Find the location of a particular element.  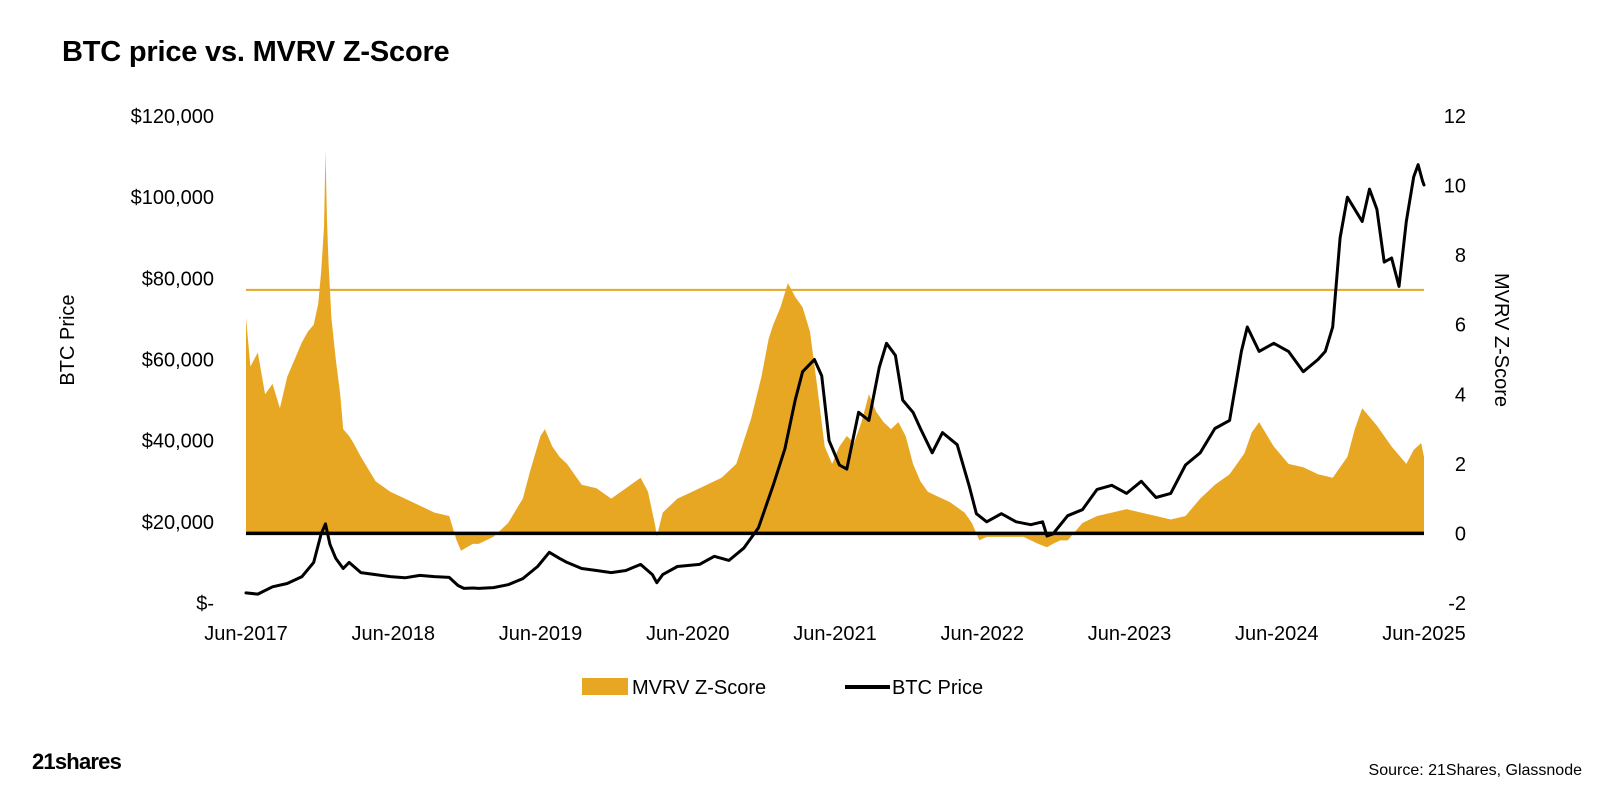

left-axis-tick-label: $60,000 is located at coordinates (178, 361).